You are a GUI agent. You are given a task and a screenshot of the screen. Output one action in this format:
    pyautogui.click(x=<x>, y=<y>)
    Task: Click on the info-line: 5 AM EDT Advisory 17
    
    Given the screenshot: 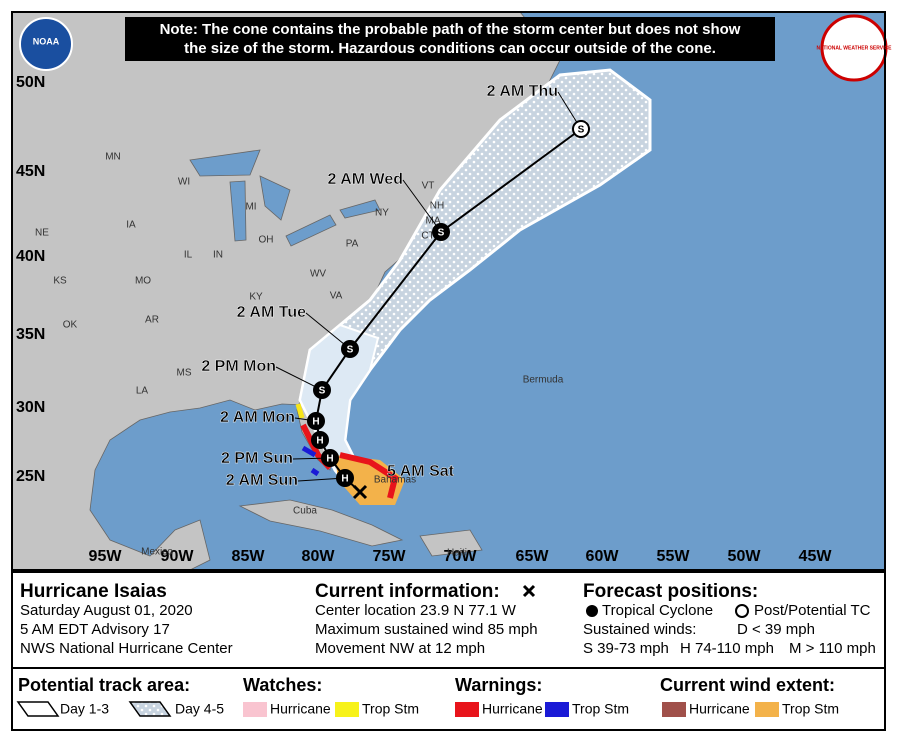 What is the action you would take?
    pyautogui.click(x=95, y=629)
    